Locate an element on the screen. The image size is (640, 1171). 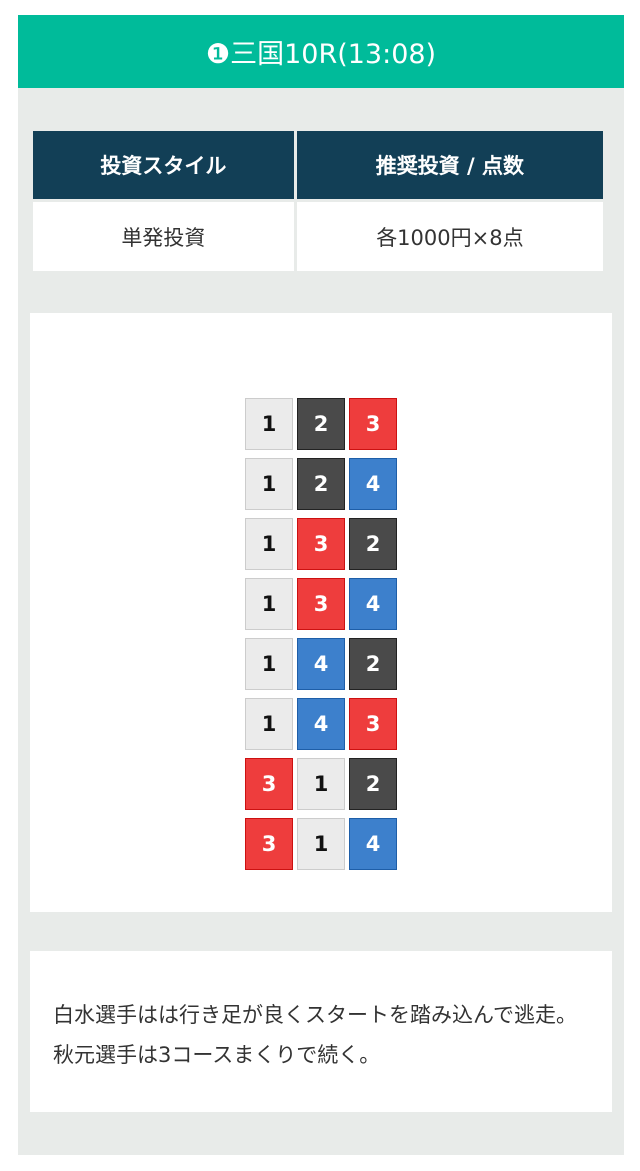
header-amount: 推奨投資 / 点数 is located at coordinates (449, 165).